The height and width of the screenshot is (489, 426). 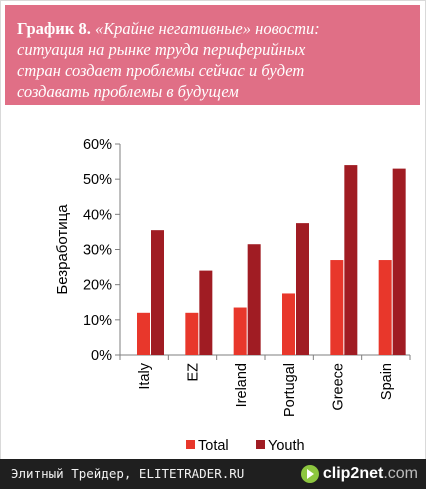 I want to click on clip2net-arrow-icon, so click(x=309, y=474).